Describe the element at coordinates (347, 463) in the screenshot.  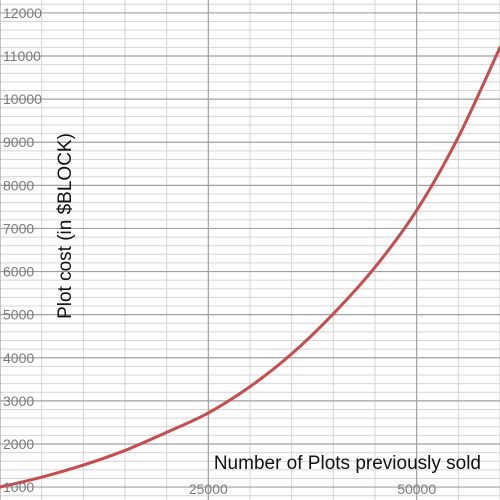
I see `x-axis-title: Number of Plots previously sold` at that location.